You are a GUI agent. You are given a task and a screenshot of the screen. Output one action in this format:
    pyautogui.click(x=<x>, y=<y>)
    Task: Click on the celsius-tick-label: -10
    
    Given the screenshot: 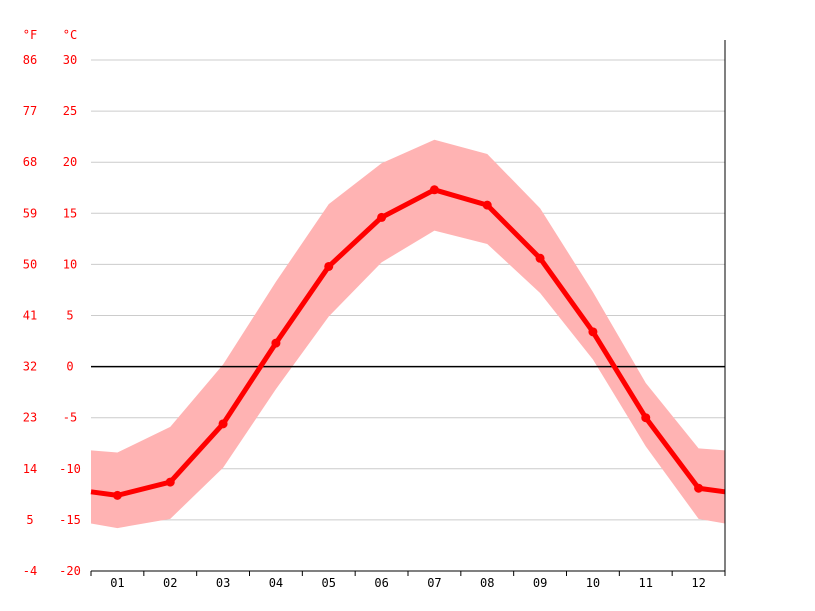 What is the action you would take?
    pyautogui.click(x=70, y=469)
    